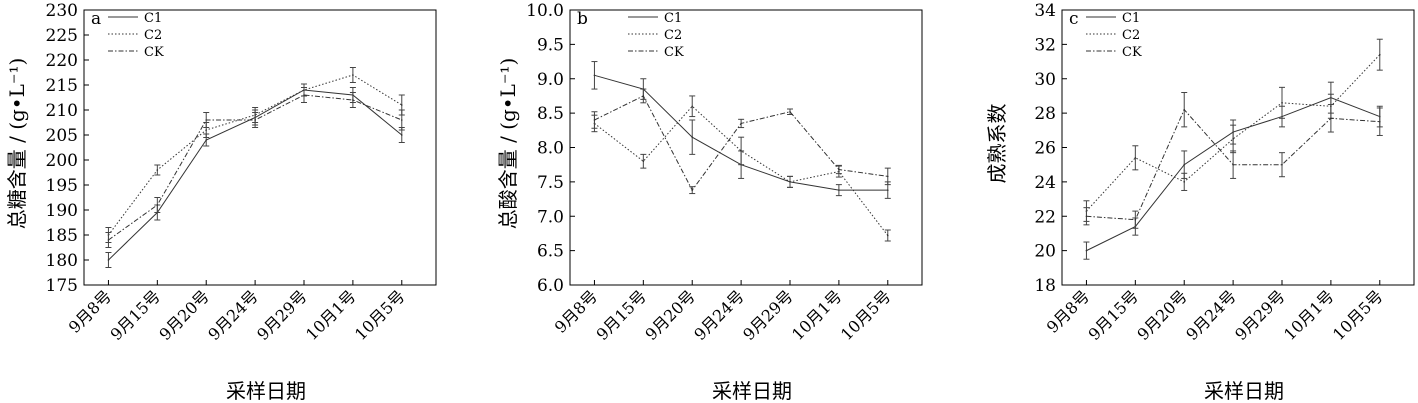  I want to click on y-tick-label: 6.5, so click(550, 252).